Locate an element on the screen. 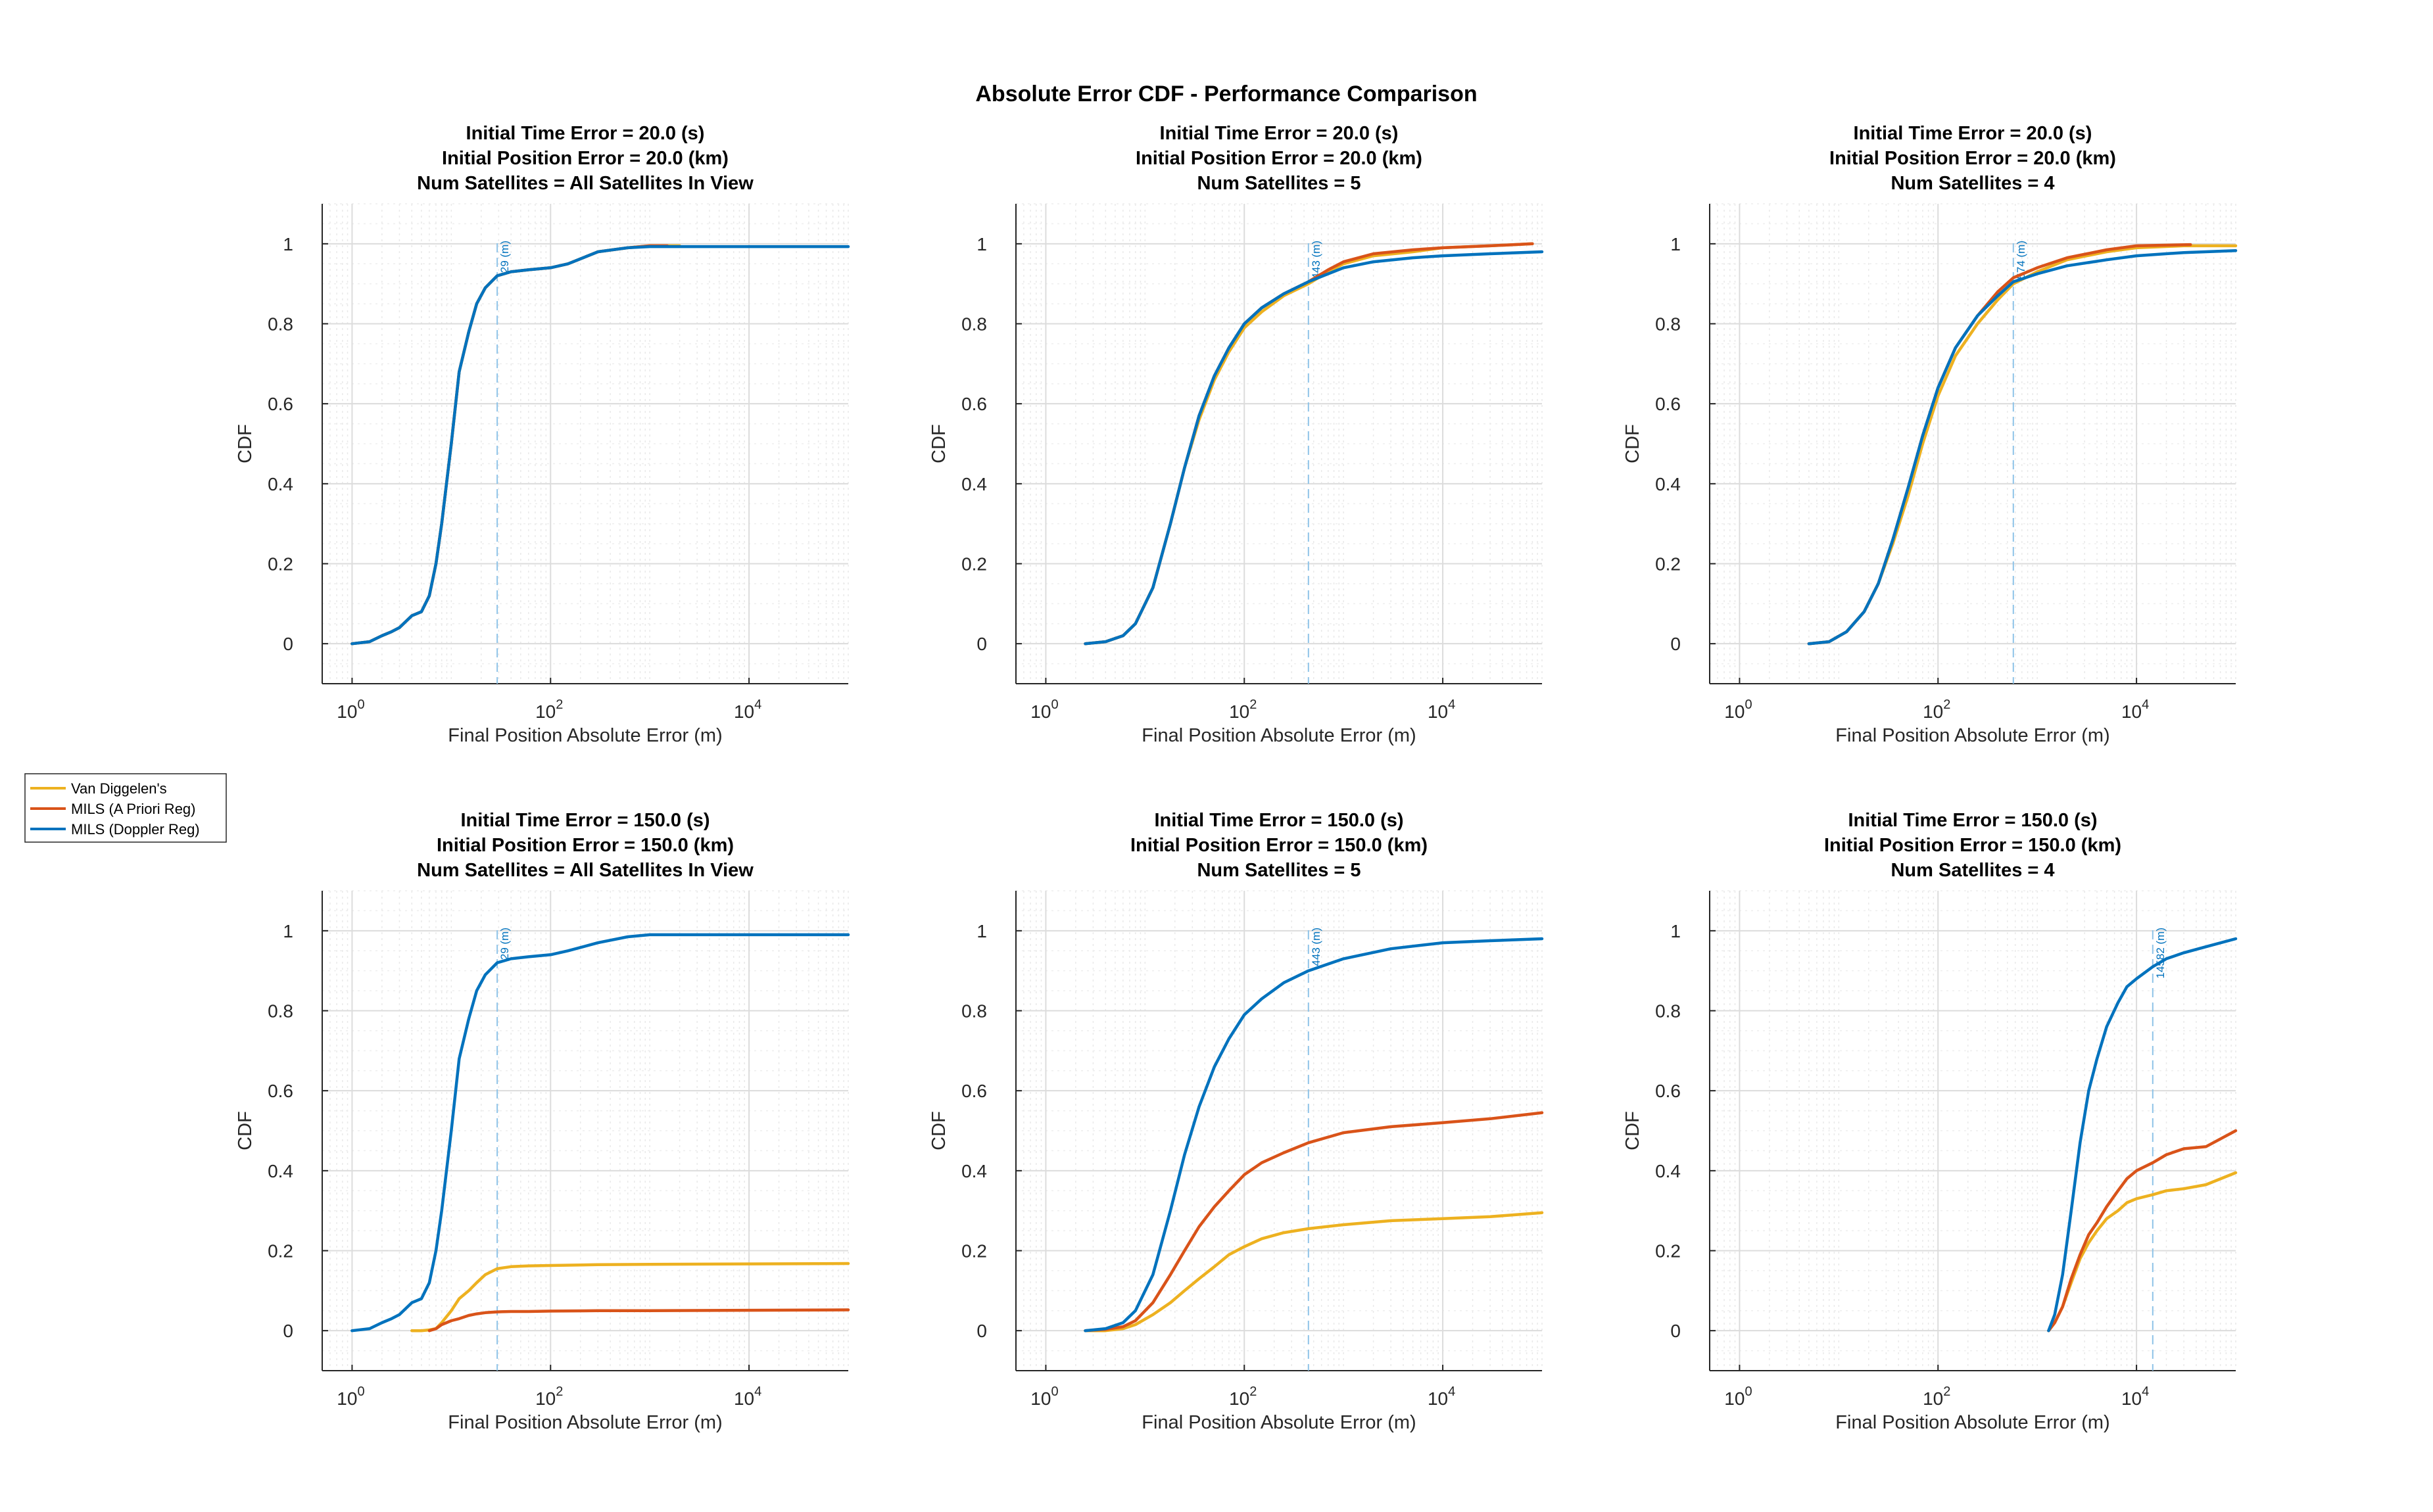  legend-label: Van Diggelen's is located at coordinates (119, 788).